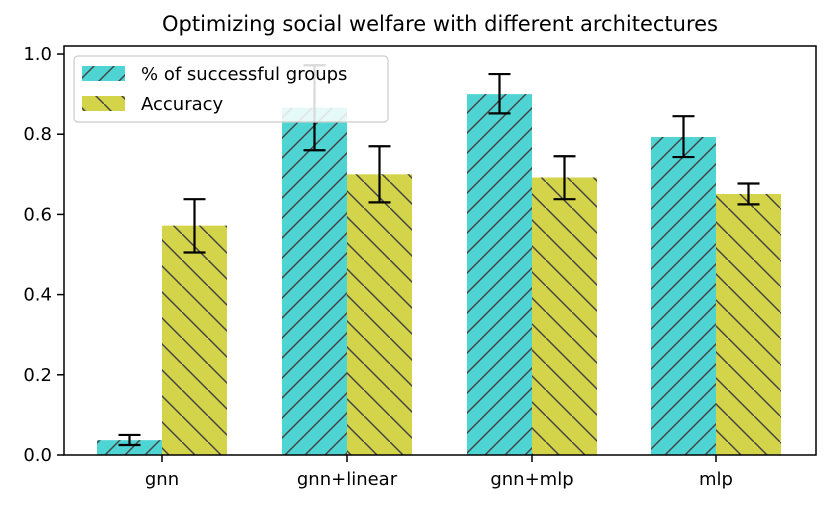 The width and height of the screenshot is (831, 510). Describe the element at coordinates (194, 340) in the screenshot. I see `bar-hatch-accuracy-gnn` at that location.